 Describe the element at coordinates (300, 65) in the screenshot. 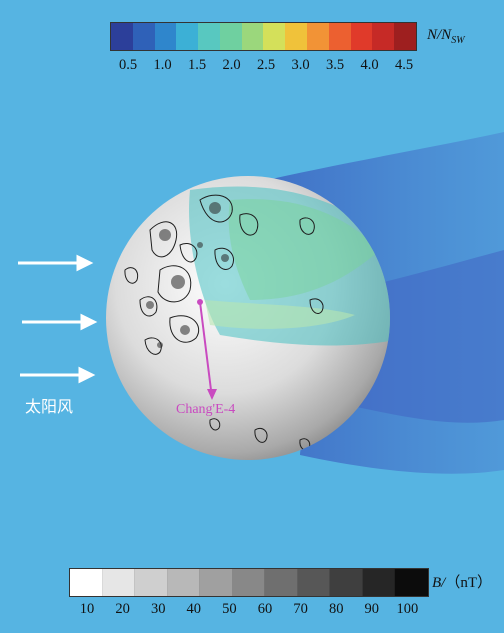

I see `colorbar-tick-label: 3.0` at that location.